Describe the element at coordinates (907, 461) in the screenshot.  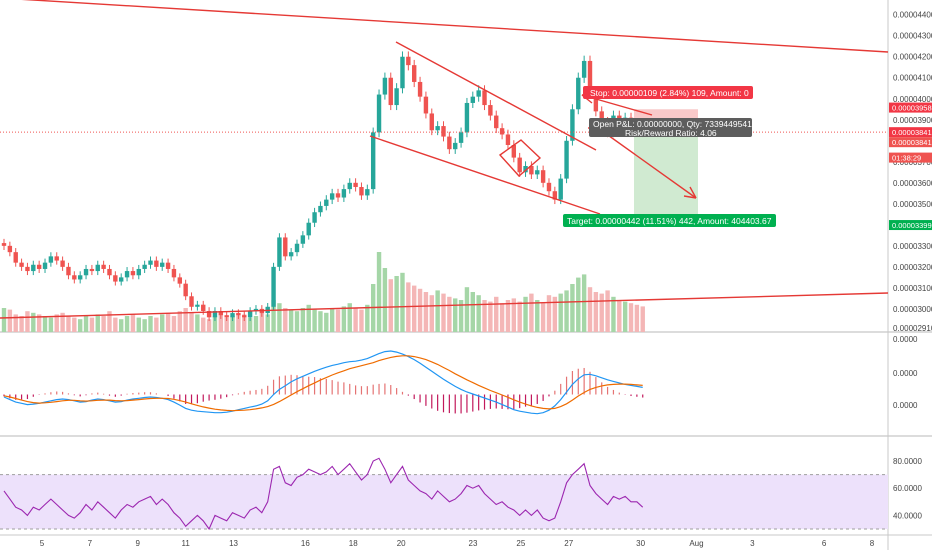
I see `rsi-tick-label: 80.0000` at that location.